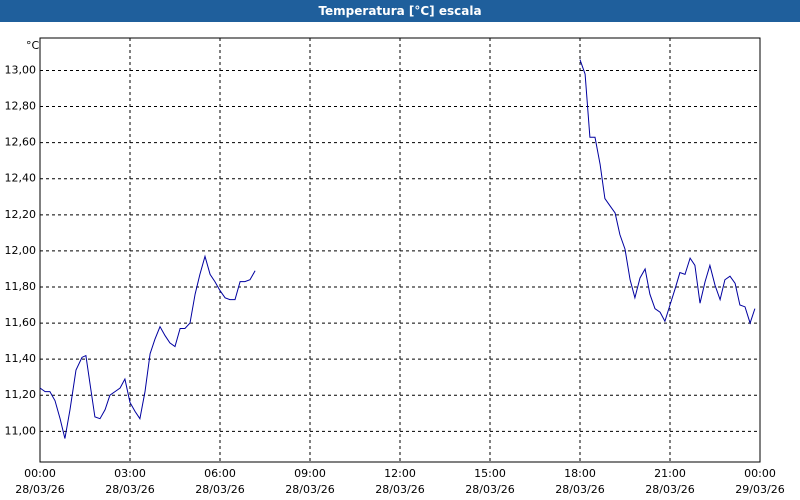 The height and width of the screenshot is (500, 800). What do you see at coordinates (21, 286) in the screenshot?
I see `y-tick-label: 11,80` at bounding box center [21, 286].